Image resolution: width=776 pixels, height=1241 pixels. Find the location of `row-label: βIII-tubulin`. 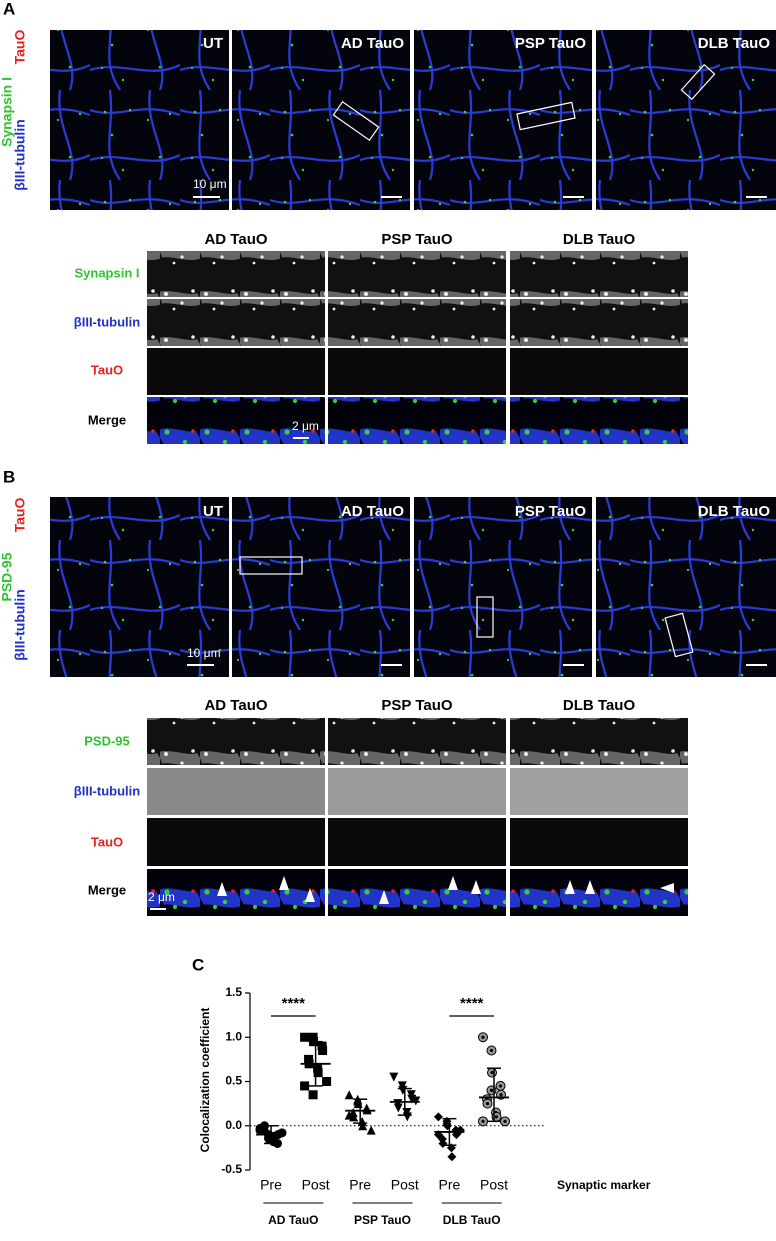

row-label: βIII-tubulin is located at coordinates (107, 321).